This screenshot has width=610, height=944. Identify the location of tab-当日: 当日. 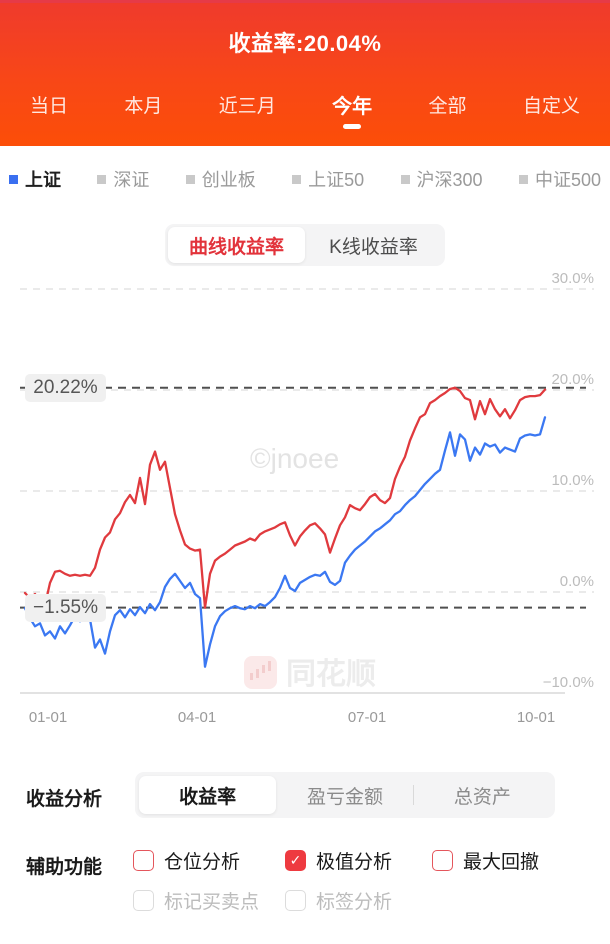
(49, 106).